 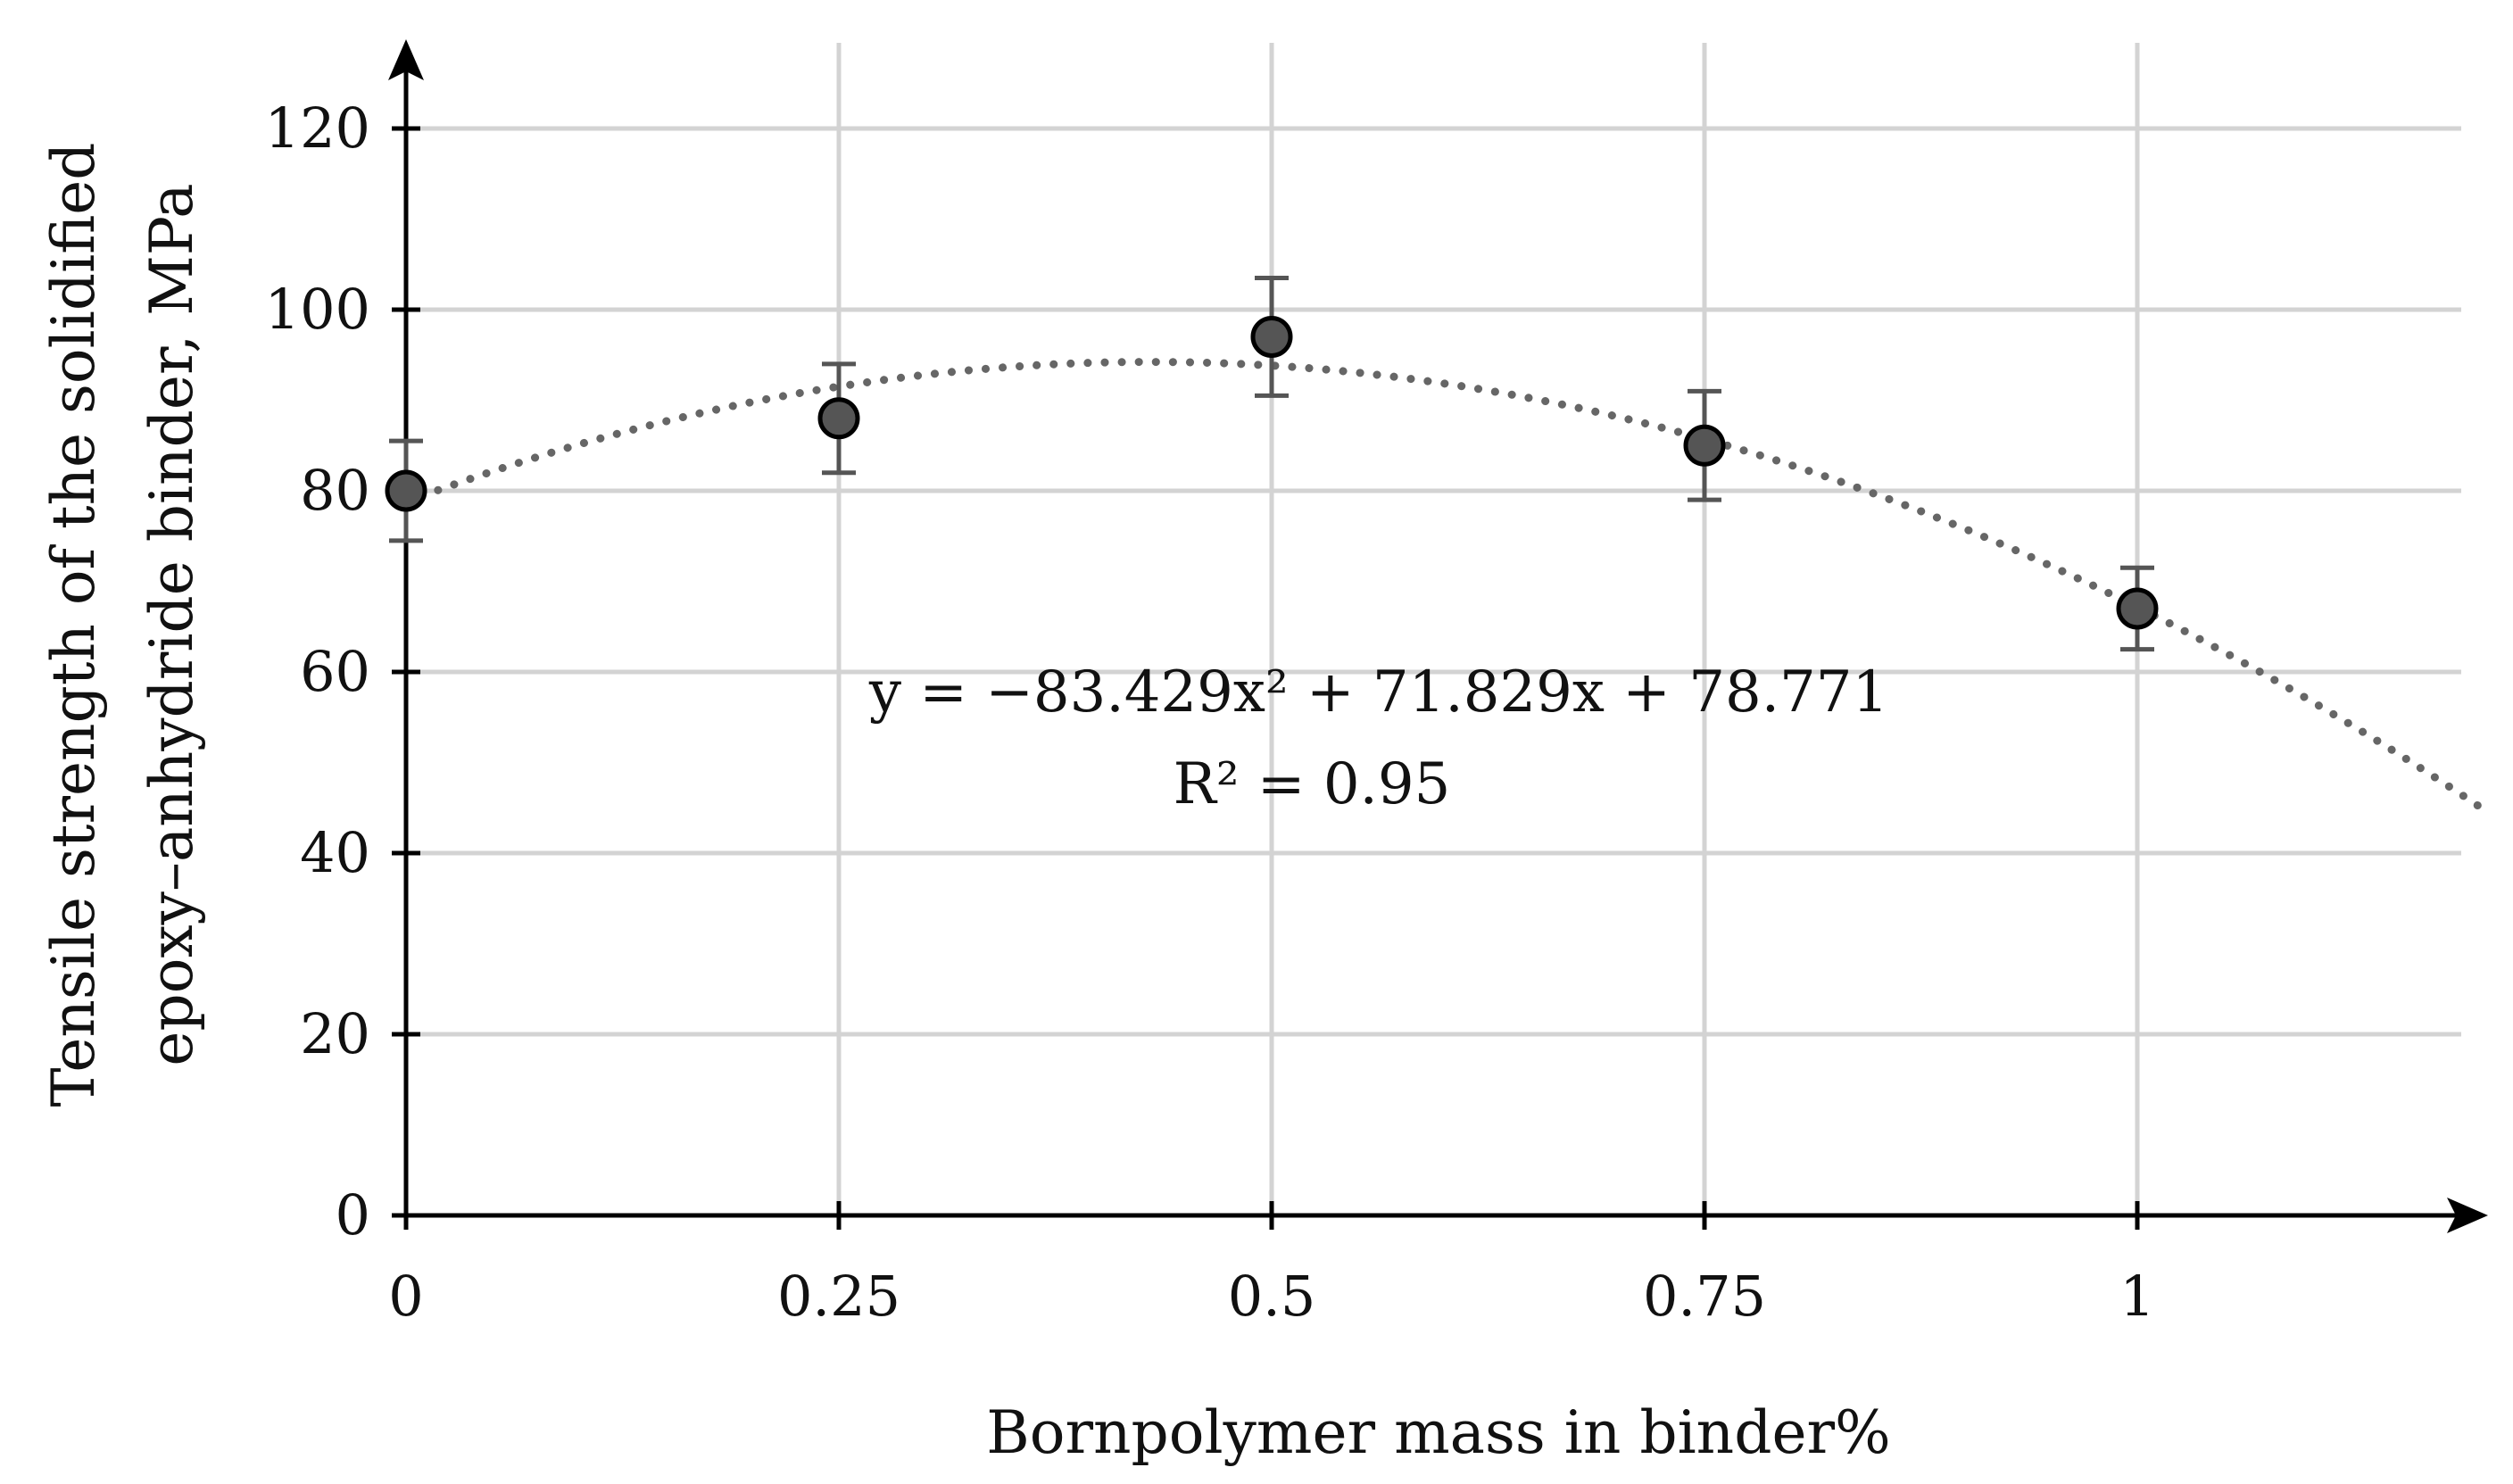 What do you see at coordinates (74, 624) in the screenshot?
I see `y-axis-title-line-1: Tensile strength of the solidified` at bounding box center [74, 624].